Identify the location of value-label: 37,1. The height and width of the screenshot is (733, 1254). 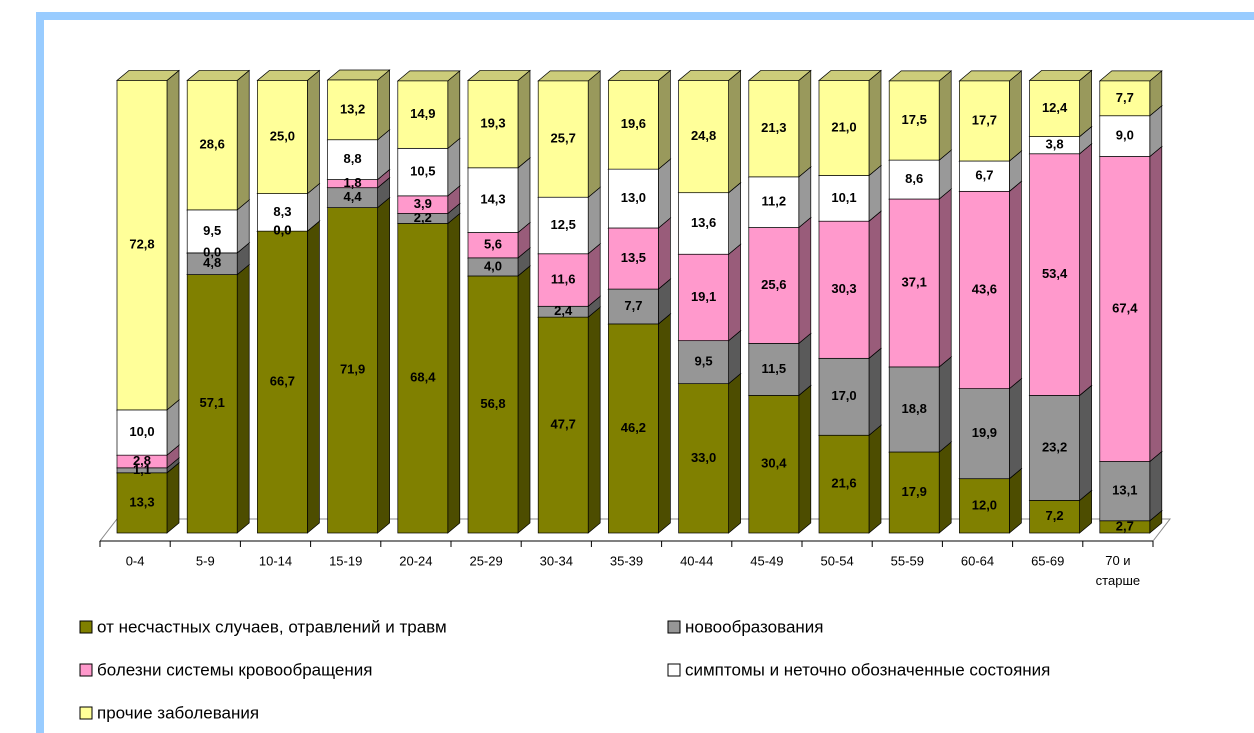
(914, 281).